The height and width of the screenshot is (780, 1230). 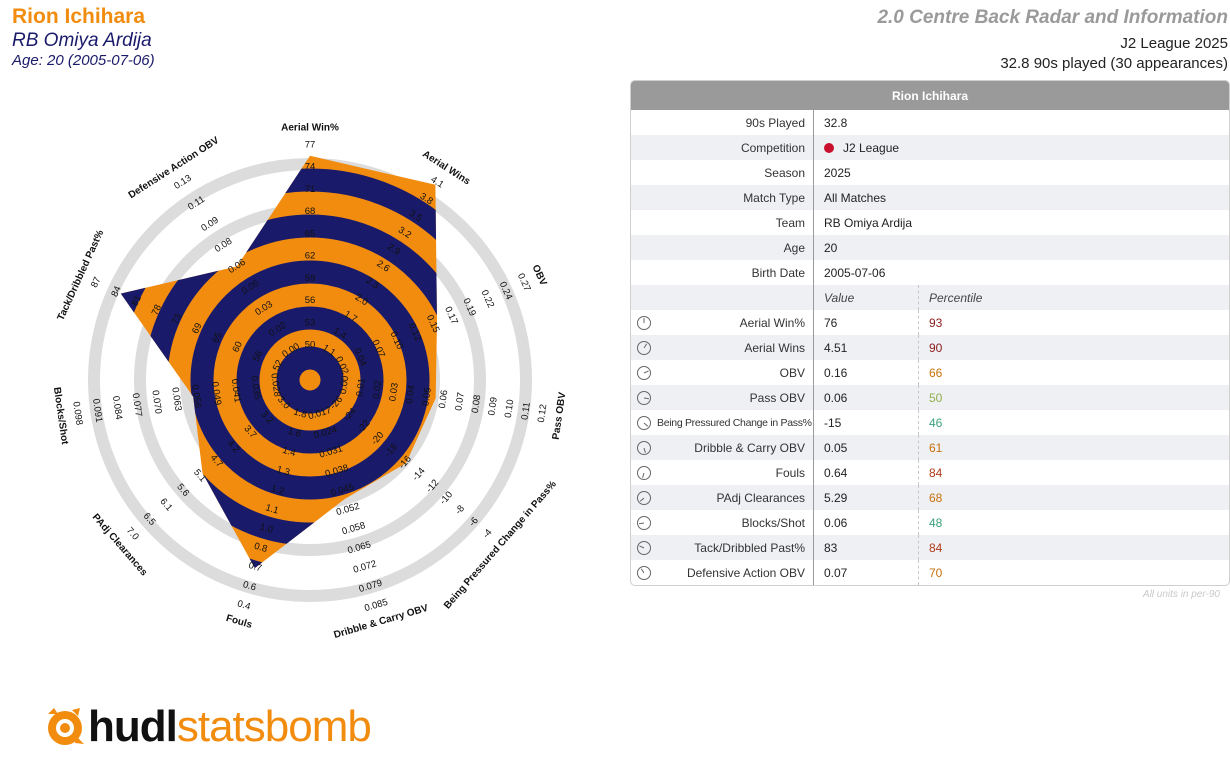 What do you see at coordinates (1073, 347) in the screenshot?
I see `stat-percentile: 90` at bounding box center [1073, 347].